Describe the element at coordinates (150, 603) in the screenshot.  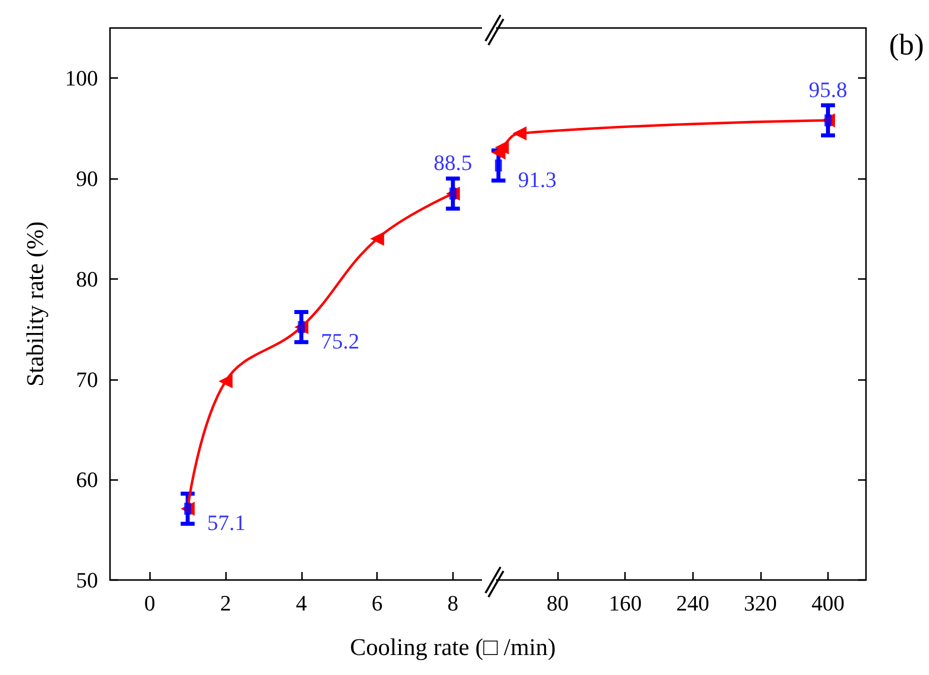
I see `x-tick-label: 0` at that location.